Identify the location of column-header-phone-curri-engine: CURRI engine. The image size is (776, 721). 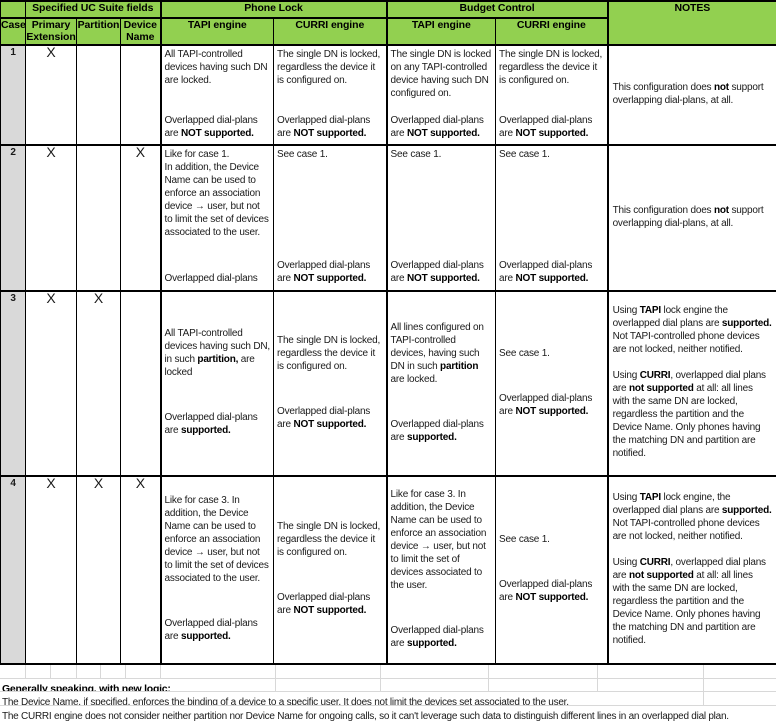
(330, 31).